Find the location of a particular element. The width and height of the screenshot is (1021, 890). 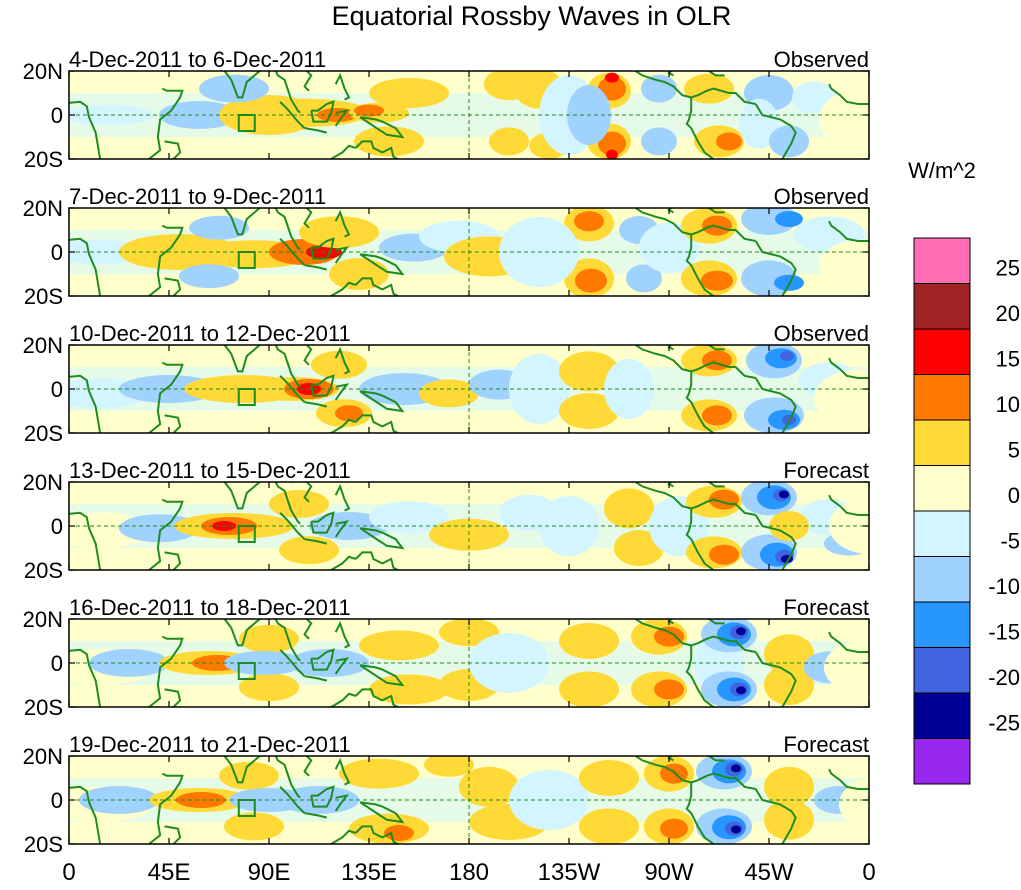

colorbar-tick-label: 5 is located at coordinates (1014, 450).